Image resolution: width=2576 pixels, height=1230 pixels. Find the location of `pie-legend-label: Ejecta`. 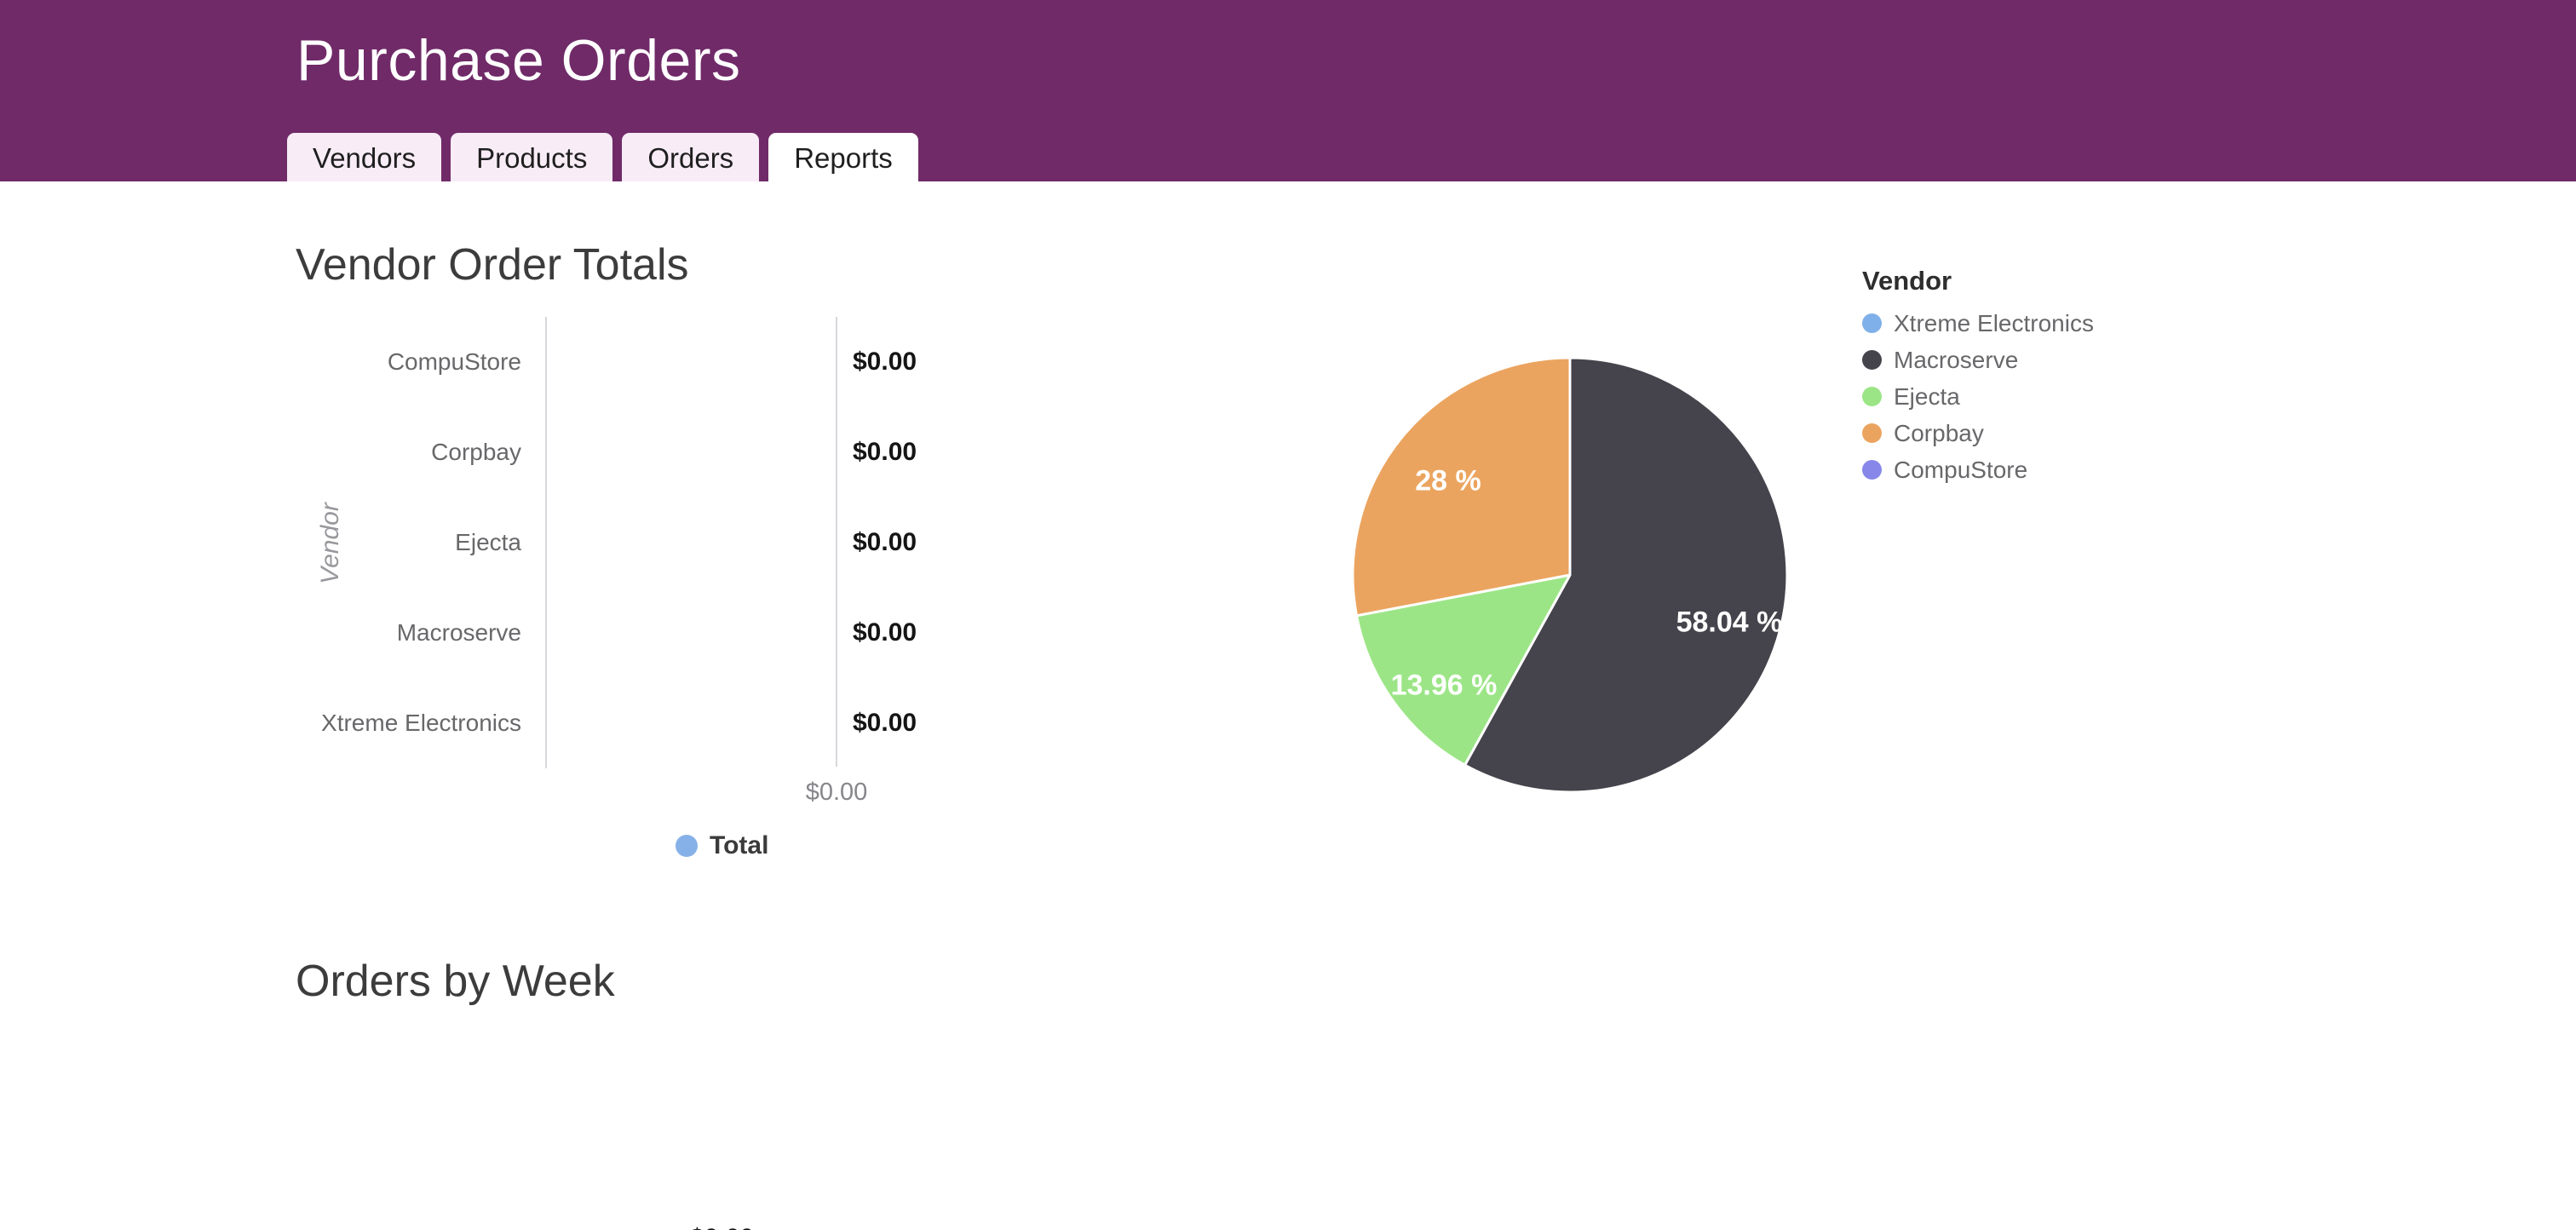

pie-legend-label: Ejecta is located at coordinates (1927, 396).